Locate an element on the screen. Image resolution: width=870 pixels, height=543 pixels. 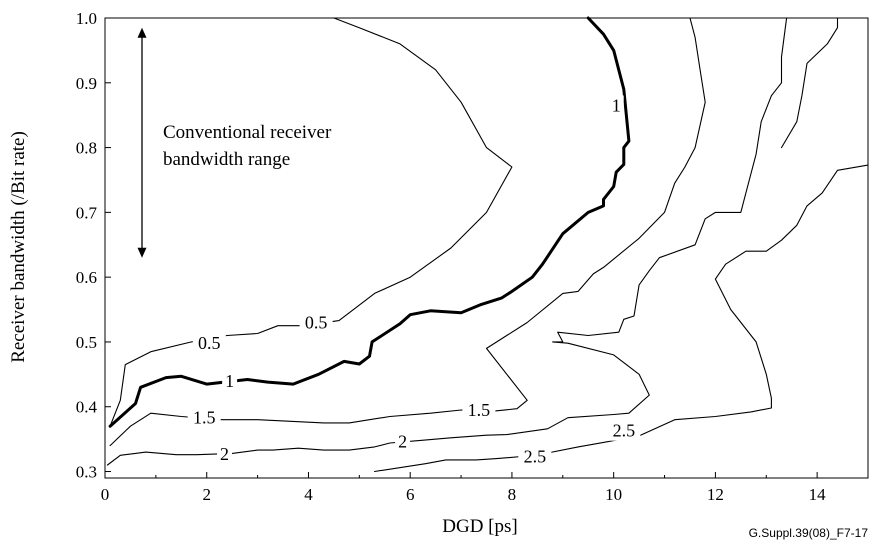
contour-line-2-5-upper is located at coordinates (809, 83).